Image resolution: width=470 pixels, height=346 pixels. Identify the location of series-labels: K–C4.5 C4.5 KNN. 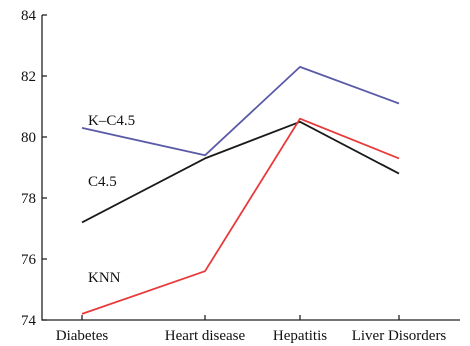
(111, 199).